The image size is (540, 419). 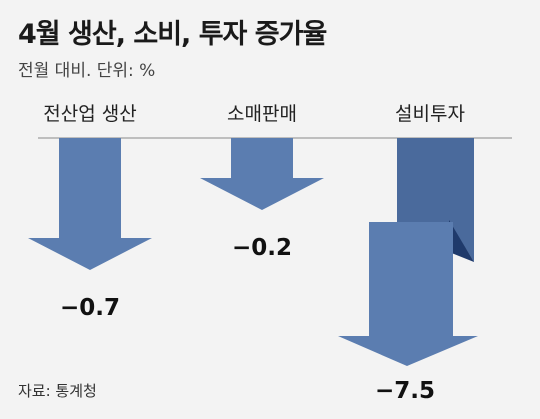 I want to click on value-label: −0.2, so click(x=262, y=248).